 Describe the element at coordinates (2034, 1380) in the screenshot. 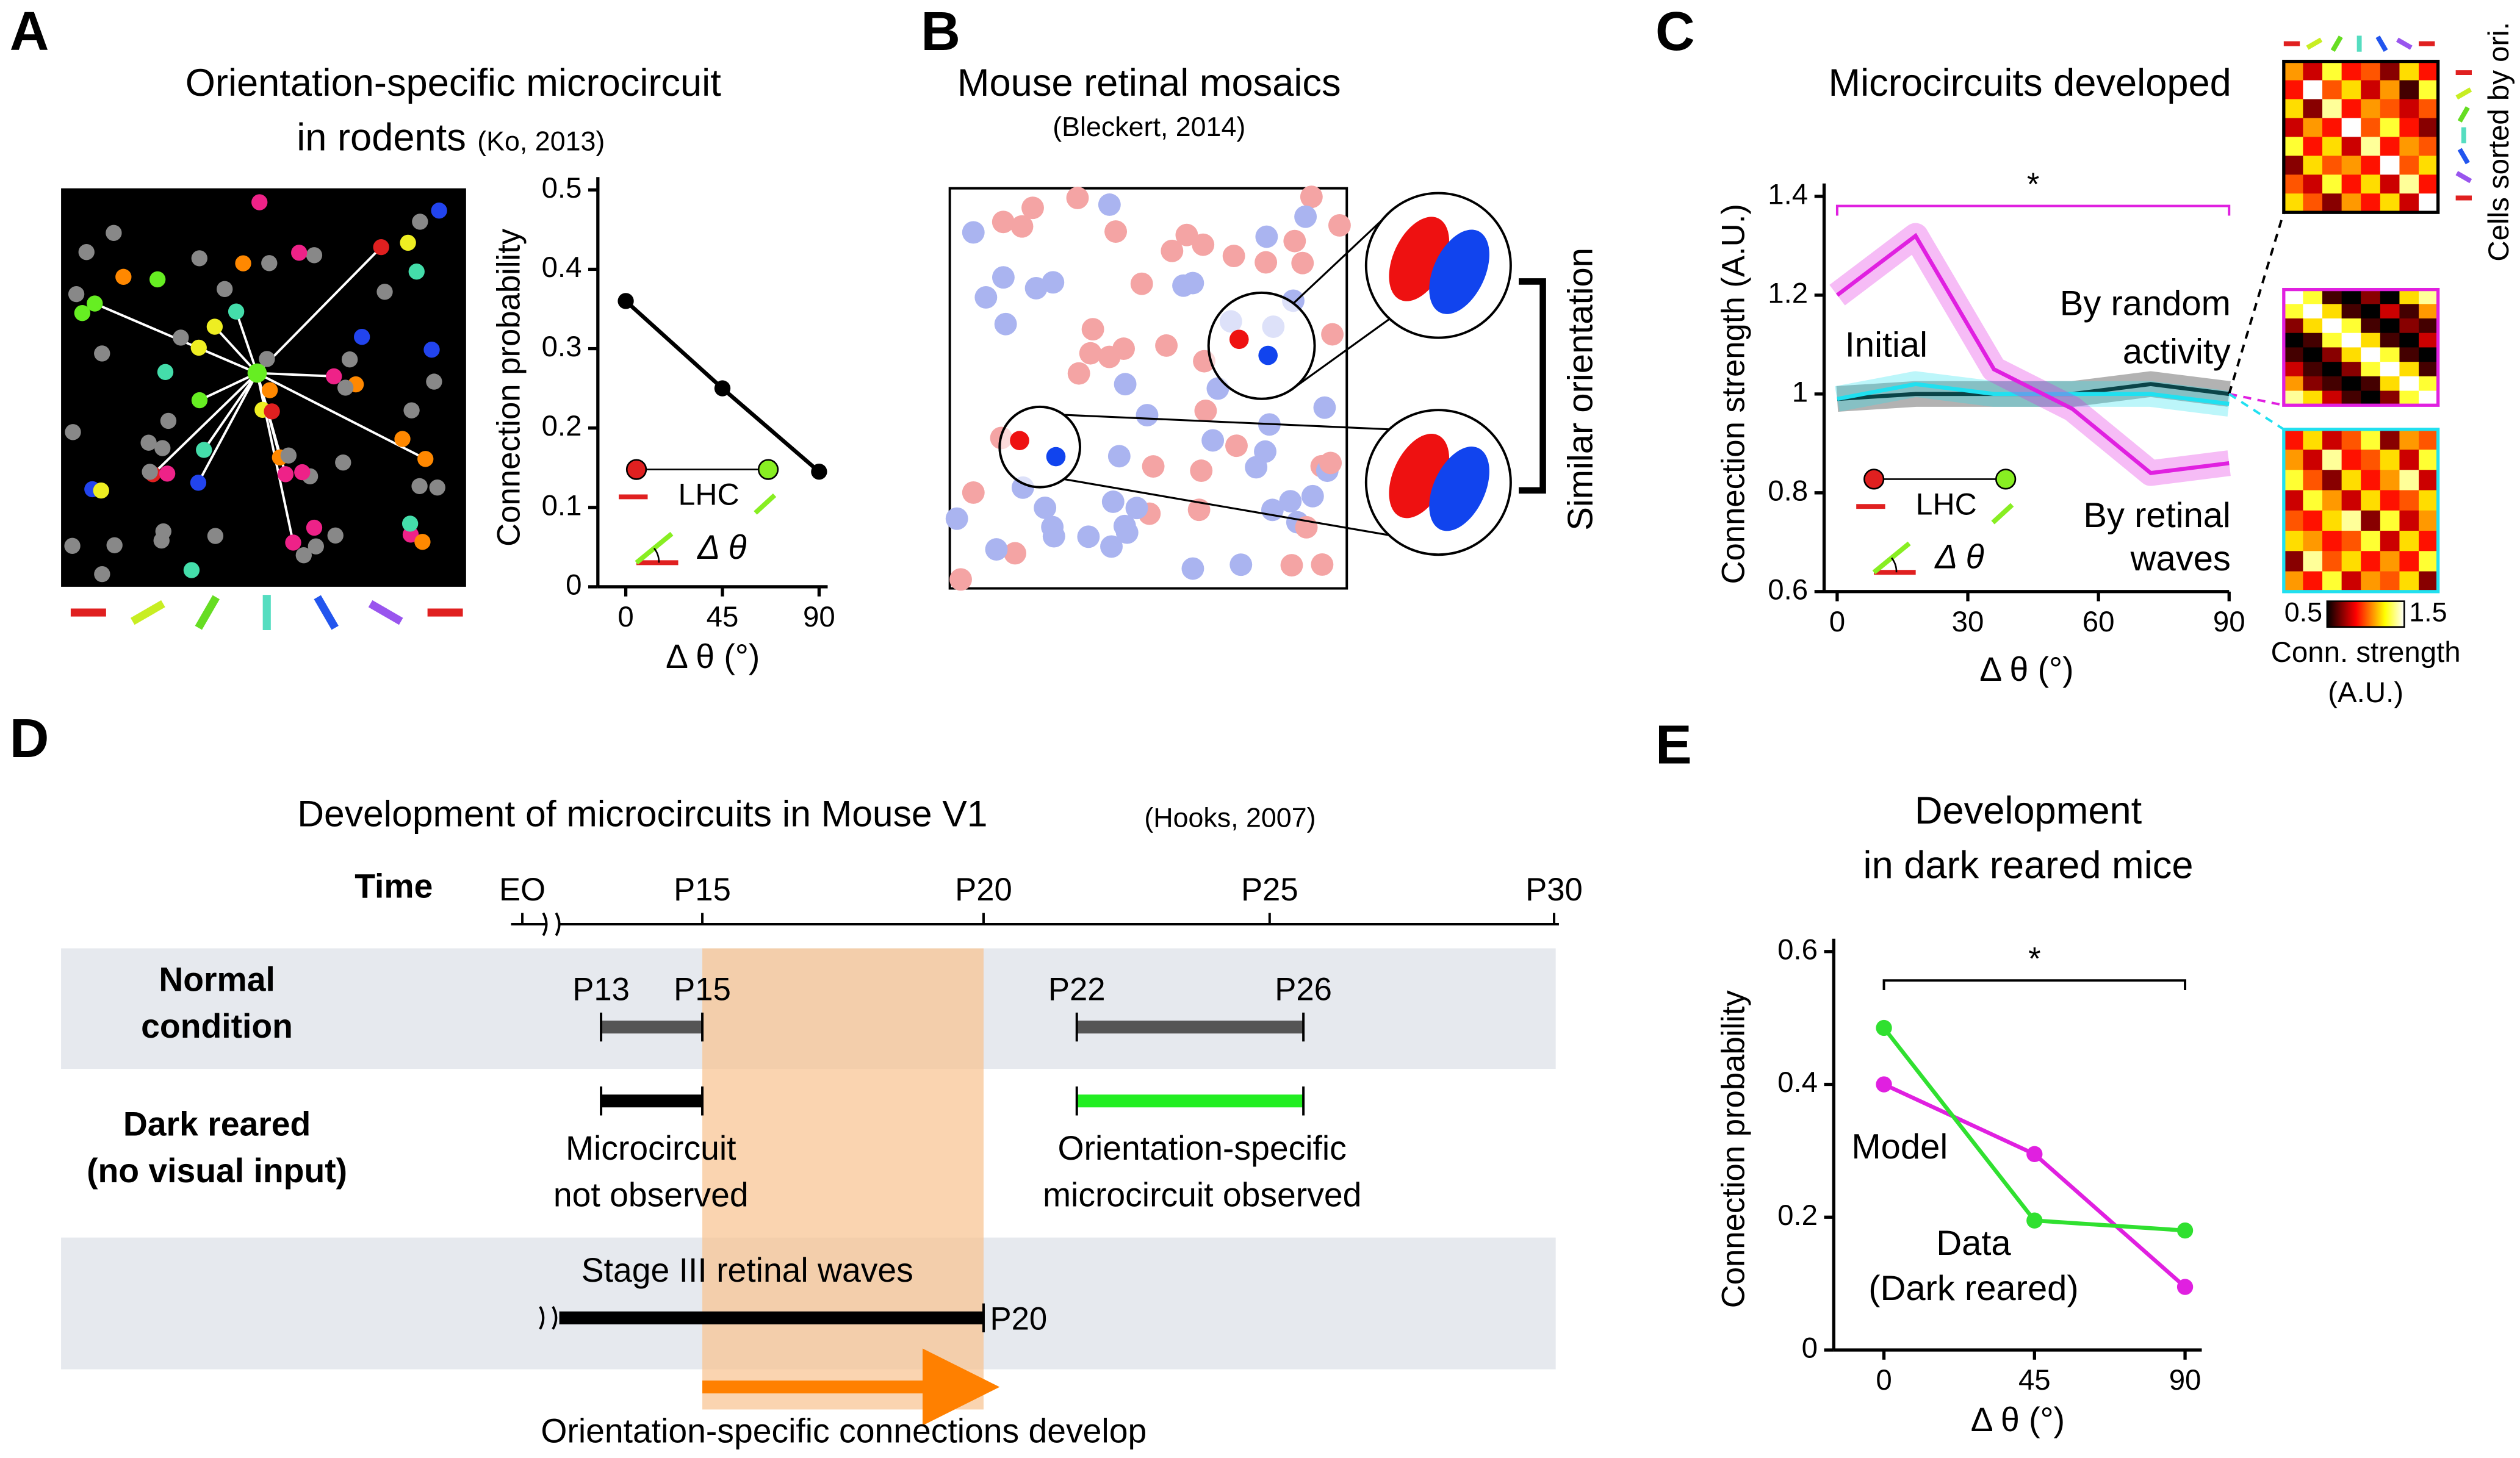

I see `x-tick-label: 45` at that location.